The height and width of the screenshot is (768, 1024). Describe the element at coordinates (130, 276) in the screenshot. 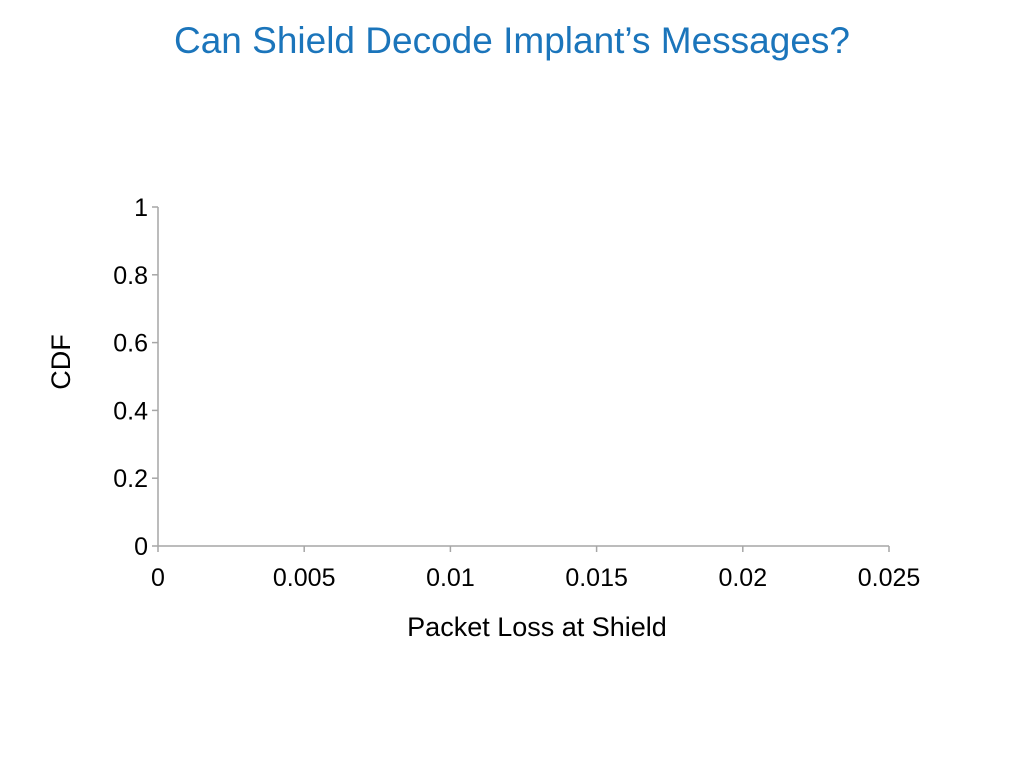

I see `y-tick-label: 0.8` at that location.